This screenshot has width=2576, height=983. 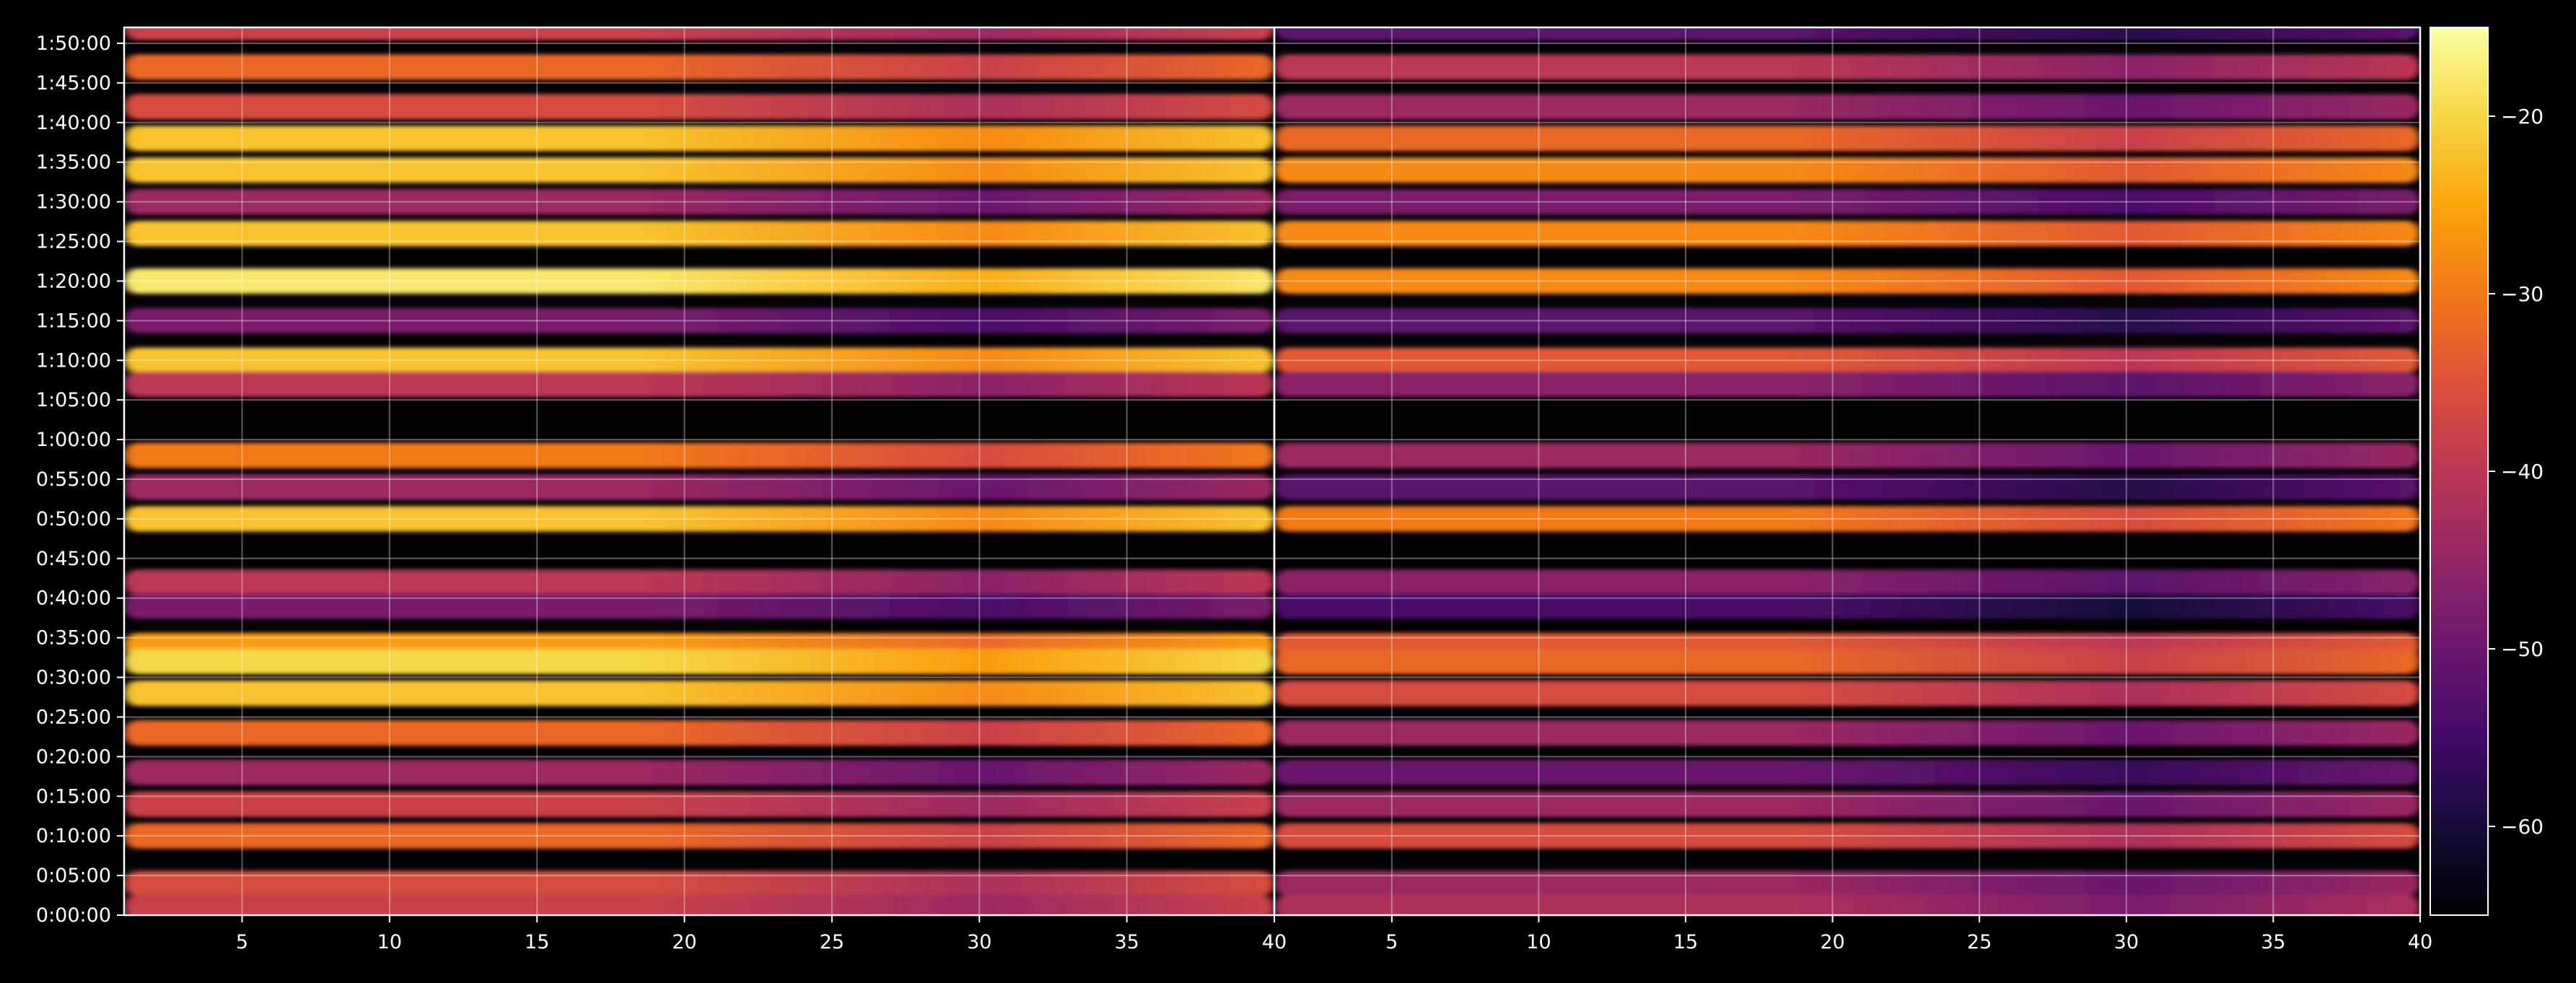 I want to click on colorbar: −20 −30 −40 −50 −60, so click(x=2487, y=471).